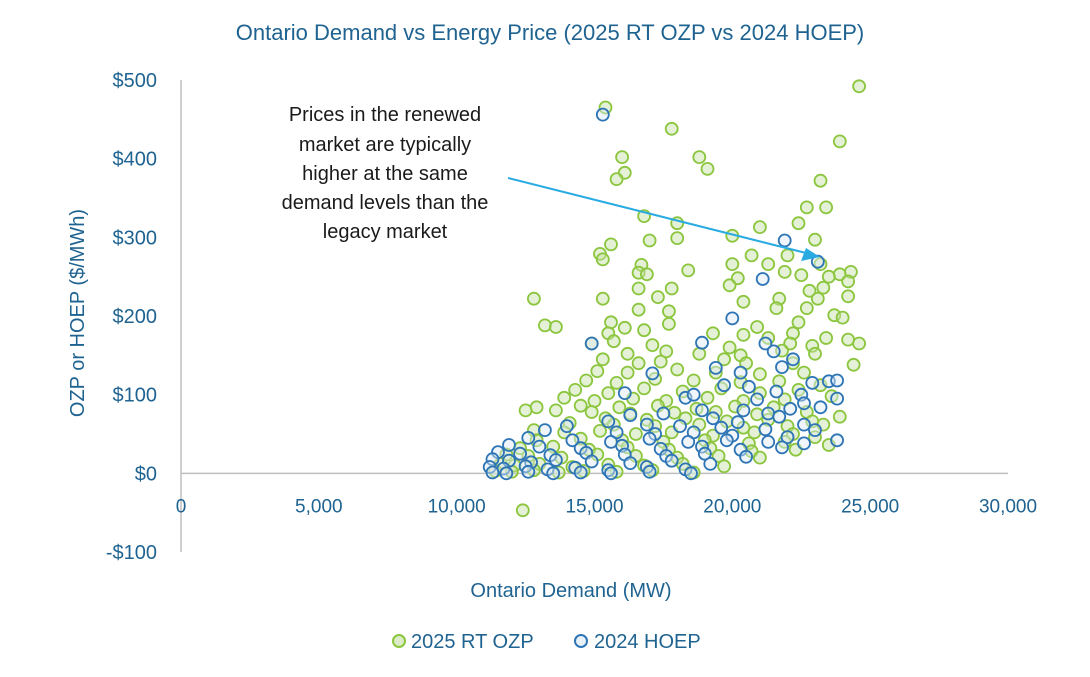 The image size is (1090, 677). Describe the element at coordinates (131, 553) in the screenshot. I see `y-tick-label: -$100` at that location.